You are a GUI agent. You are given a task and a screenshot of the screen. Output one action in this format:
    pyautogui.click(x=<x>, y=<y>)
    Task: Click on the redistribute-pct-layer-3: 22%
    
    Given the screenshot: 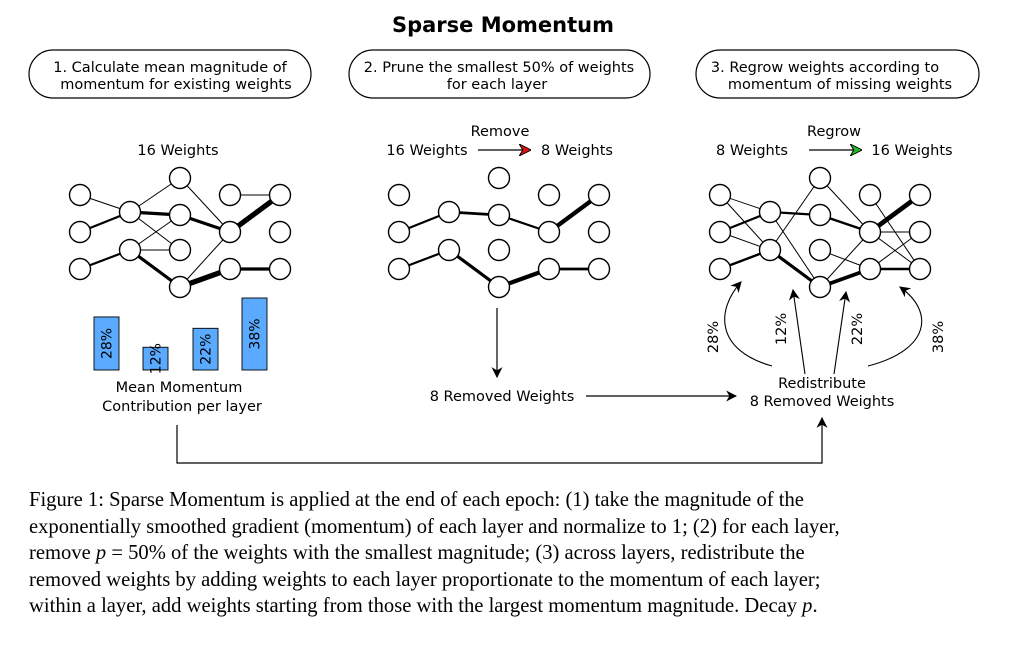 What is the action you would take?
    pyautogui.click(x=858, y=329)
    